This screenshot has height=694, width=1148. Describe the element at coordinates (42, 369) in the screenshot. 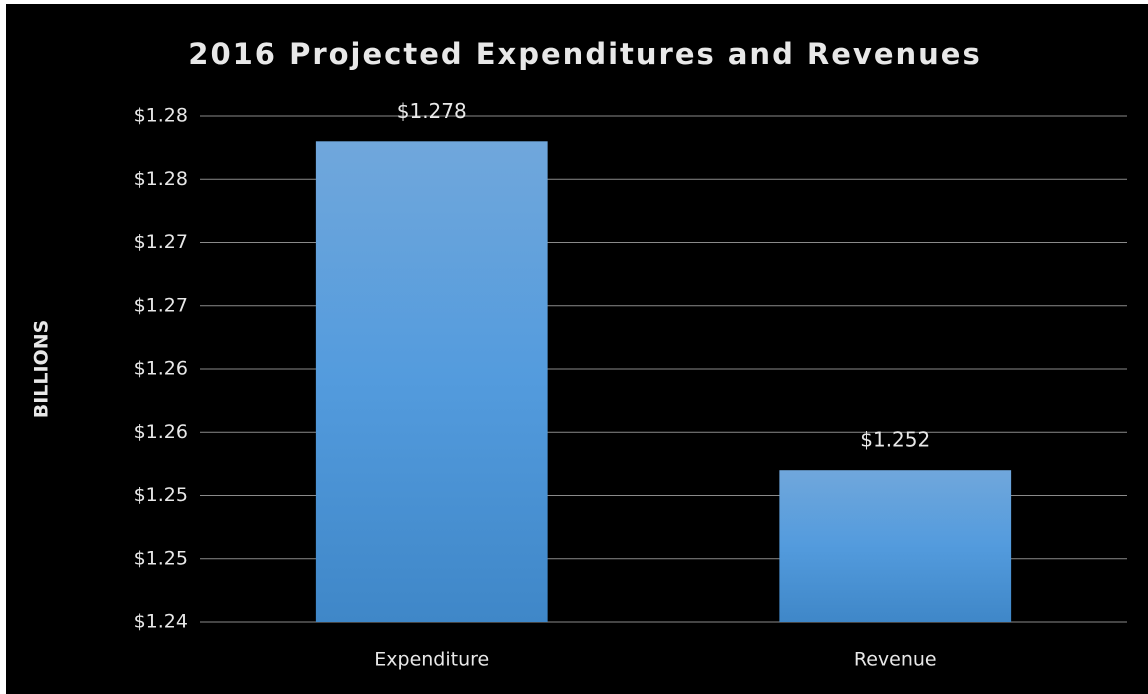

I see `y-axis-label: BILLIONS` at that location.